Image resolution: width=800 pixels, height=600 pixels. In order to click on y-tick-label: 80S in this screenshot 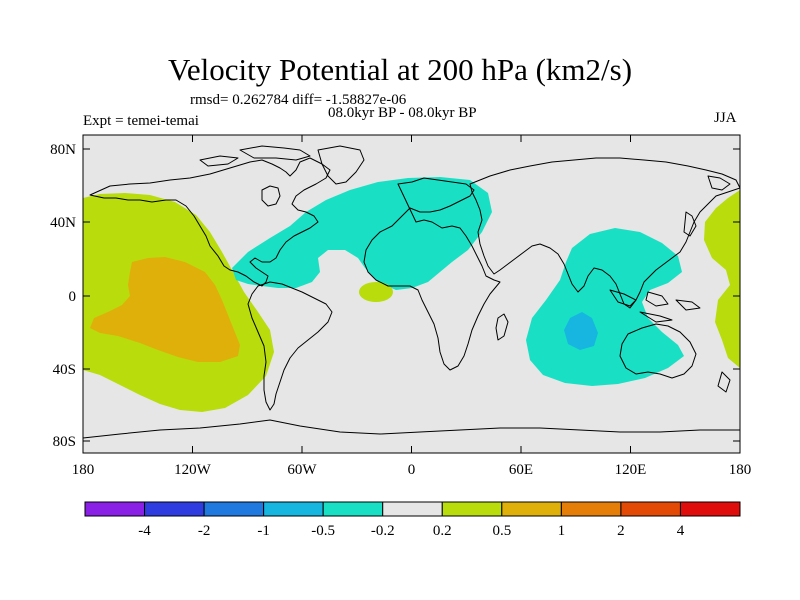, I will do `click(64, 442)`.